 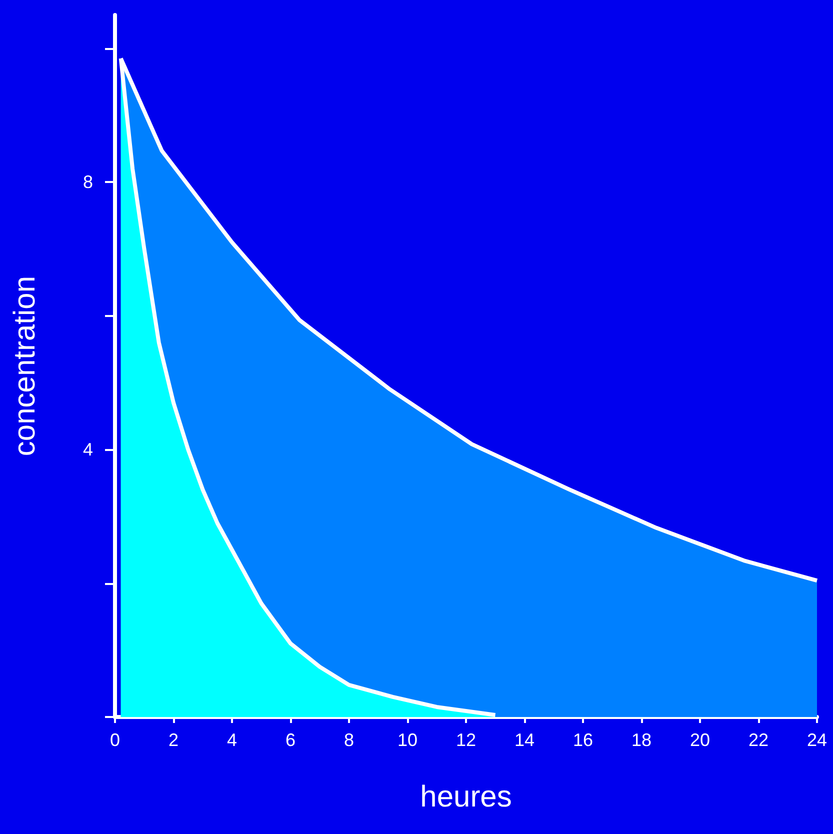 What do you see at coordinates (349, 740) in the screenshot?
I see `x-tick-label: 8` at bounding box center [349, 740].